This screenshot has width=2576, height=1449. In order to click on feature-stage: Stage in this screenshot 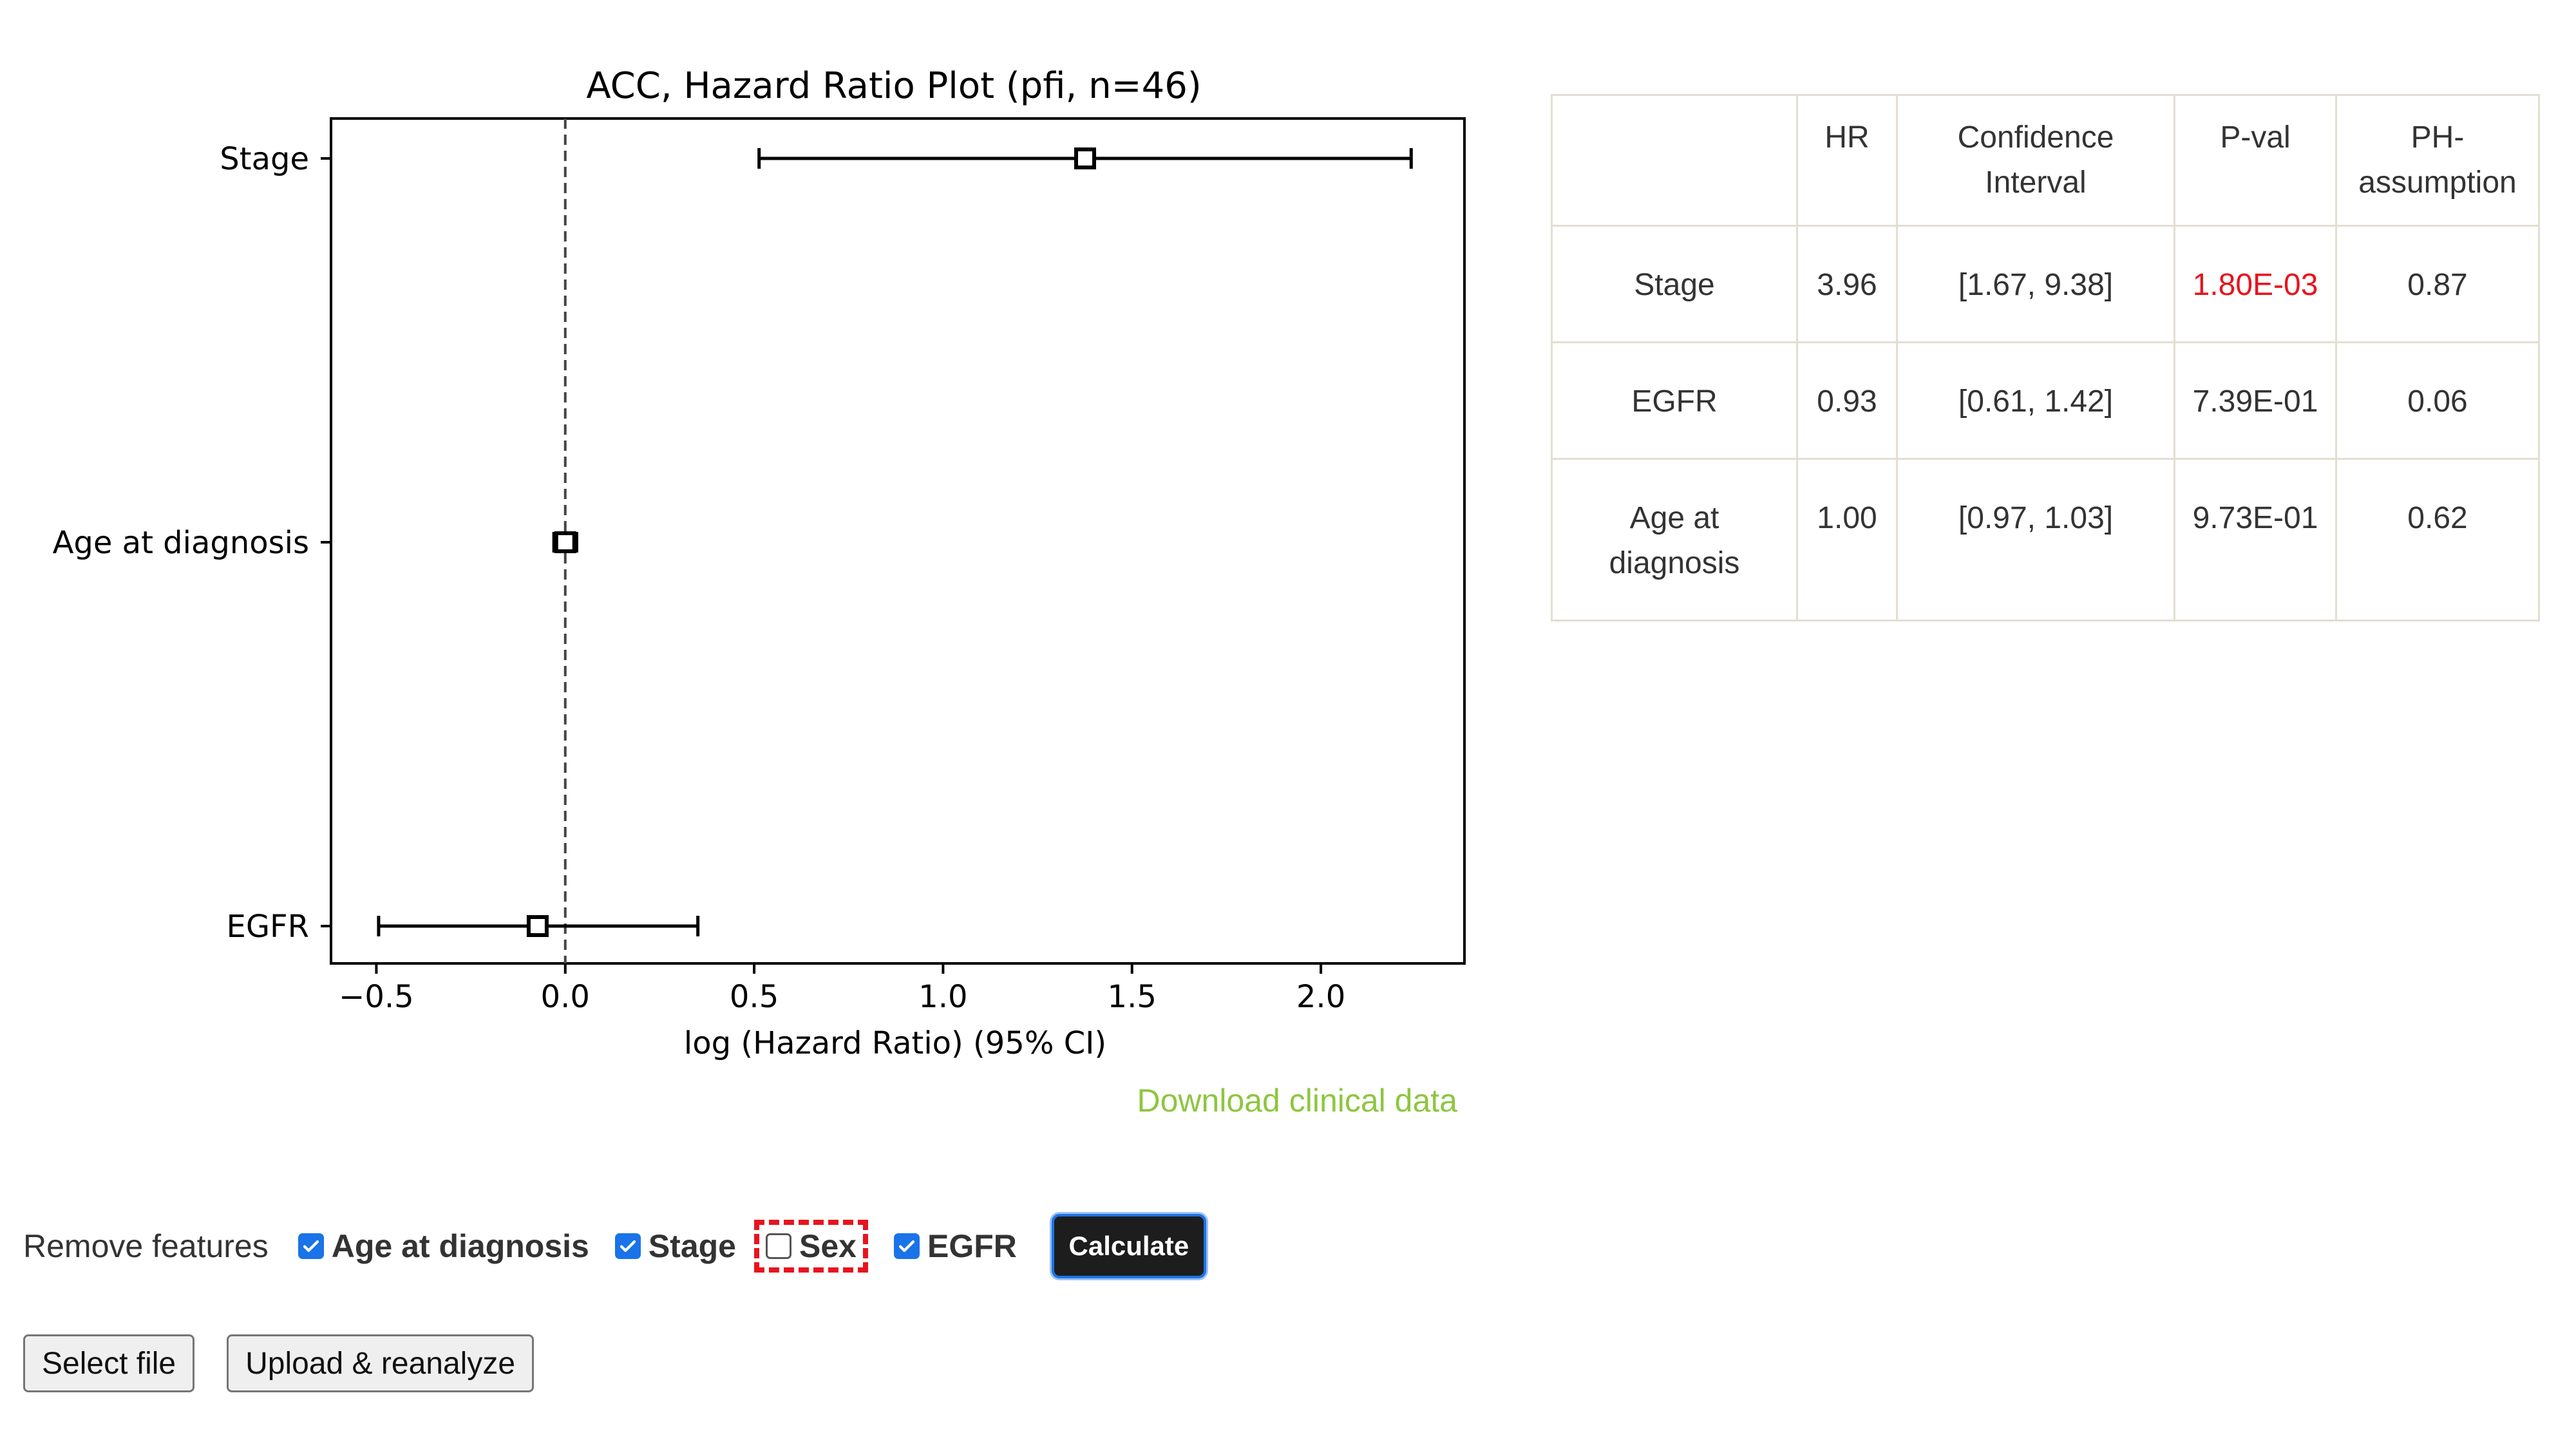, I will do `click(675, 1246)`.